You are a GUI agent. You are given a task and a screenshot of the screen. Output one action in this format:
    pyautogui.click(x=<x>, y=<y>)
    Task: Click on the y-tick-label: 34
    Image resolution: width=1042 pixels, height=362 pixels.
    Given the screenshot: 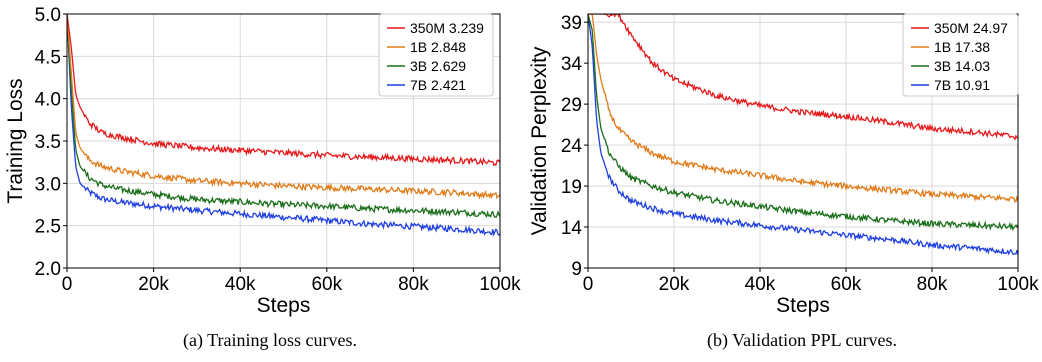 What is the action you would take?
    pyautogui.click(x=572, y=64)
    